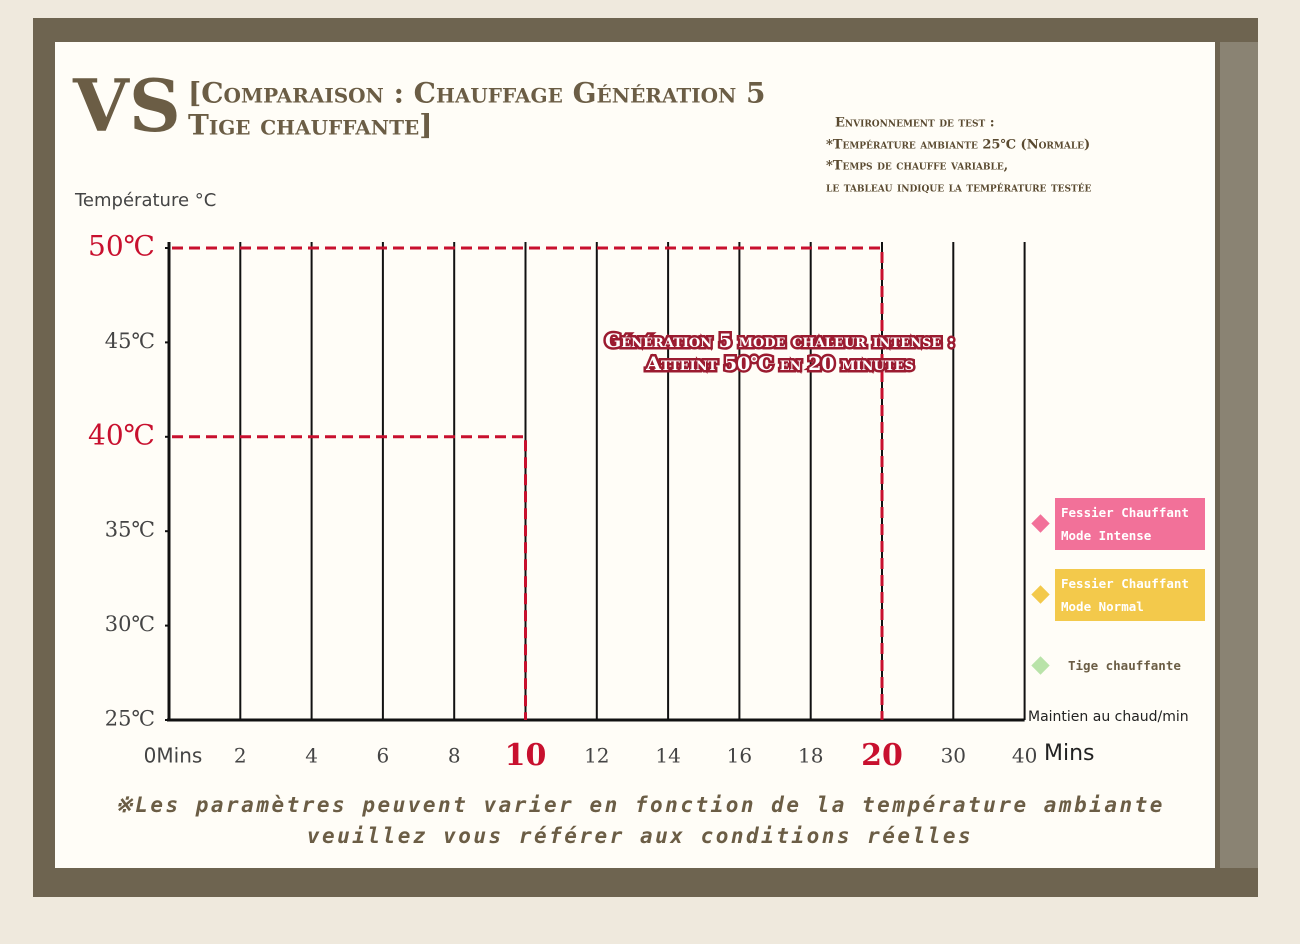 Image resolution: width=1300 pixels, height=944 pixels. I want to click on y-tick-label: 40℃, so click(121, 434).